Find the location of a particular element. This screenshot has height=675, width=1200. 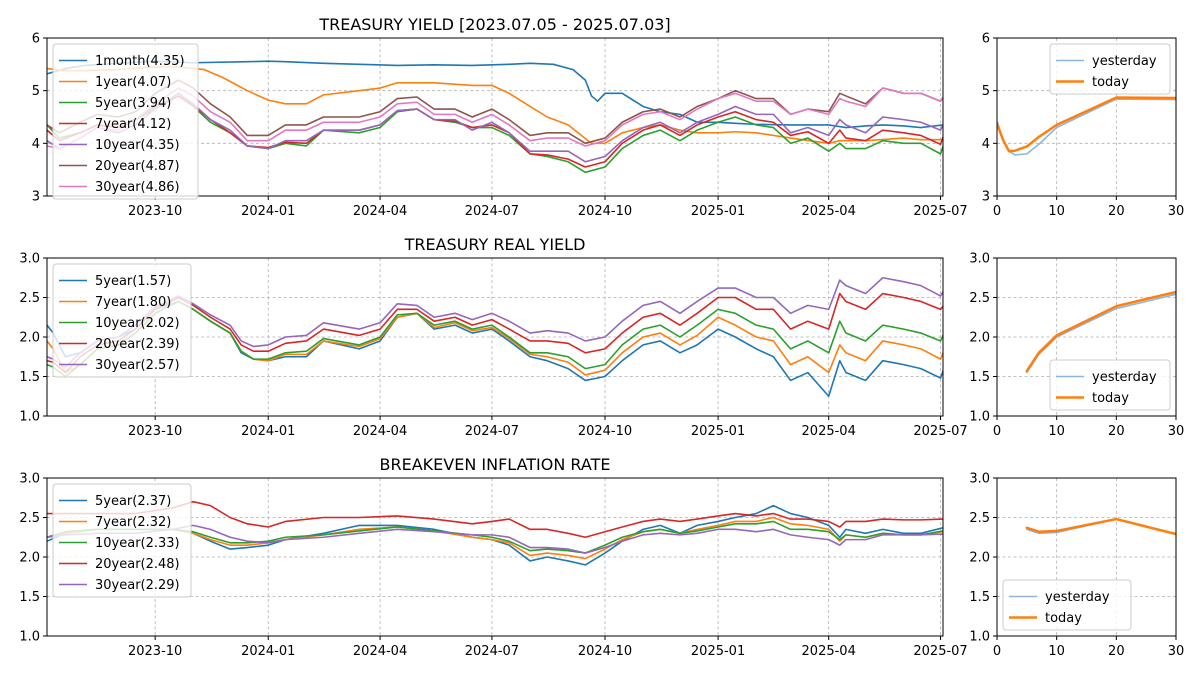

y-tick-label: 3 is located at coordinates (36, 197).